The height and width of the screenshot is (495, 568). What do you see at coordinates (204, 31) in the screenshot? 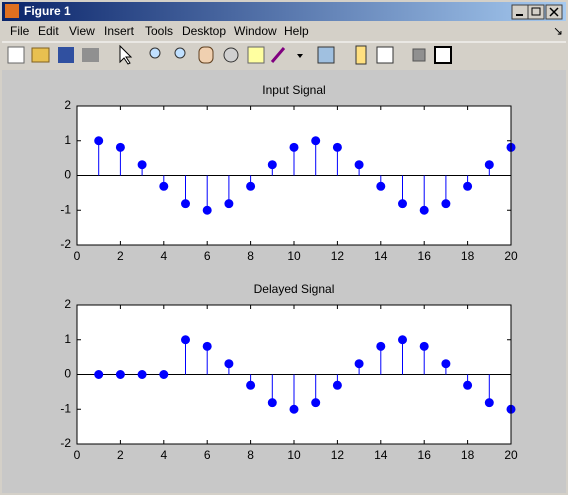
I see `menu-item: Desktop` at bounding box center [204, 31].